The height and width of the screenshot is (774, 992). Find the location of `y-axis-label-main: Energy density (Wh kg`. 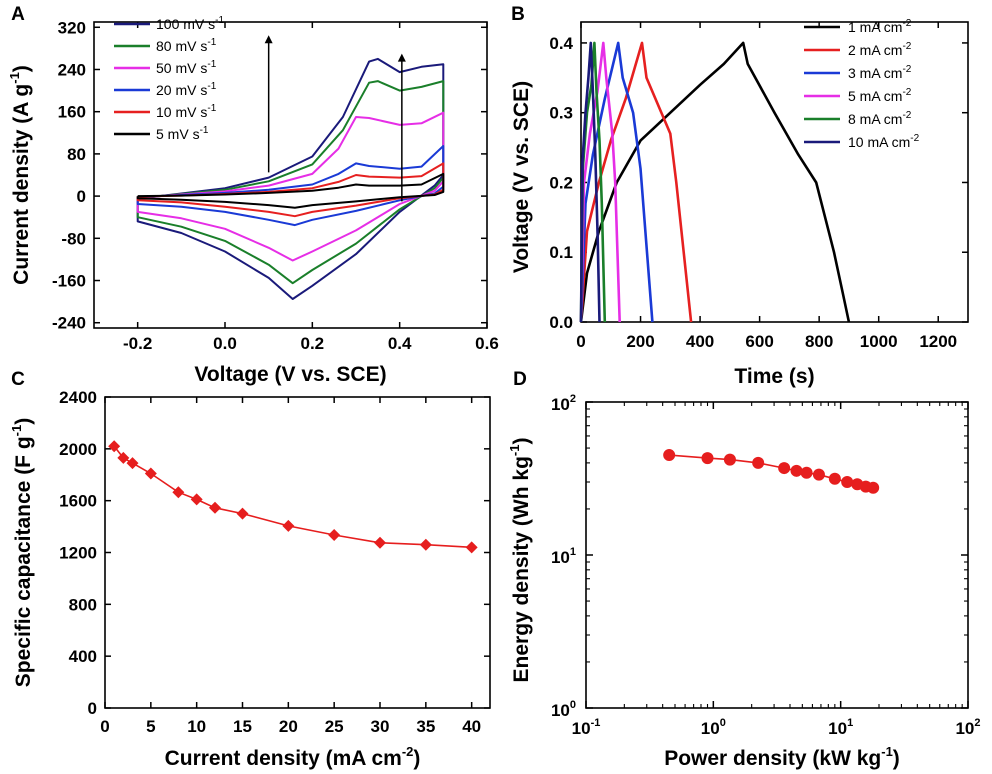

y-axis-label-main: Energy density (Wh kg is located at coordinates (521, 569).